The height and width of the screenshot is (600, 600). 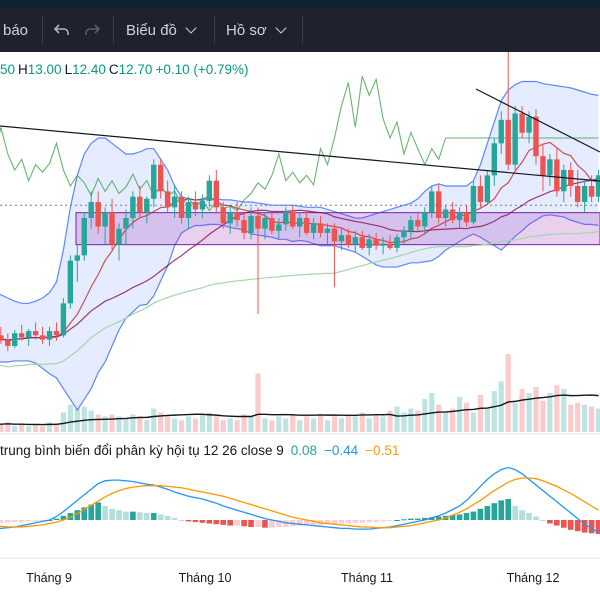 What do you see at coordinates (15, 30) in the screenshot?
I see `alert-button: báo` at bounding box center [15, 30].